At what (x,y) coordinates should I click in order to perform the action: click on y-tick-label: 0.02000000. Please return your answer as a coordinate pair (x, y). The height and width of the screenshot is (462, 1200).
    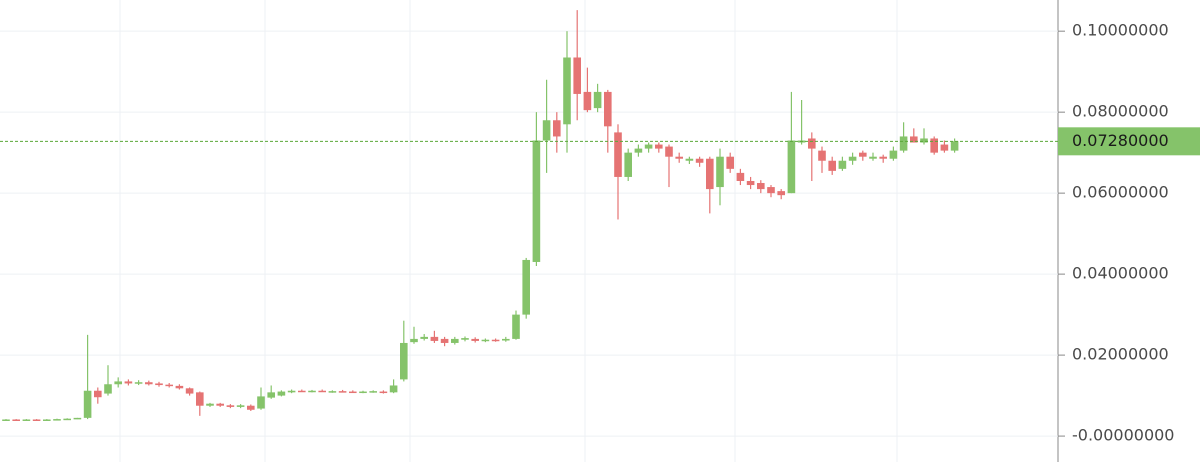
    Looking at the image, I should click on (1120, 354).